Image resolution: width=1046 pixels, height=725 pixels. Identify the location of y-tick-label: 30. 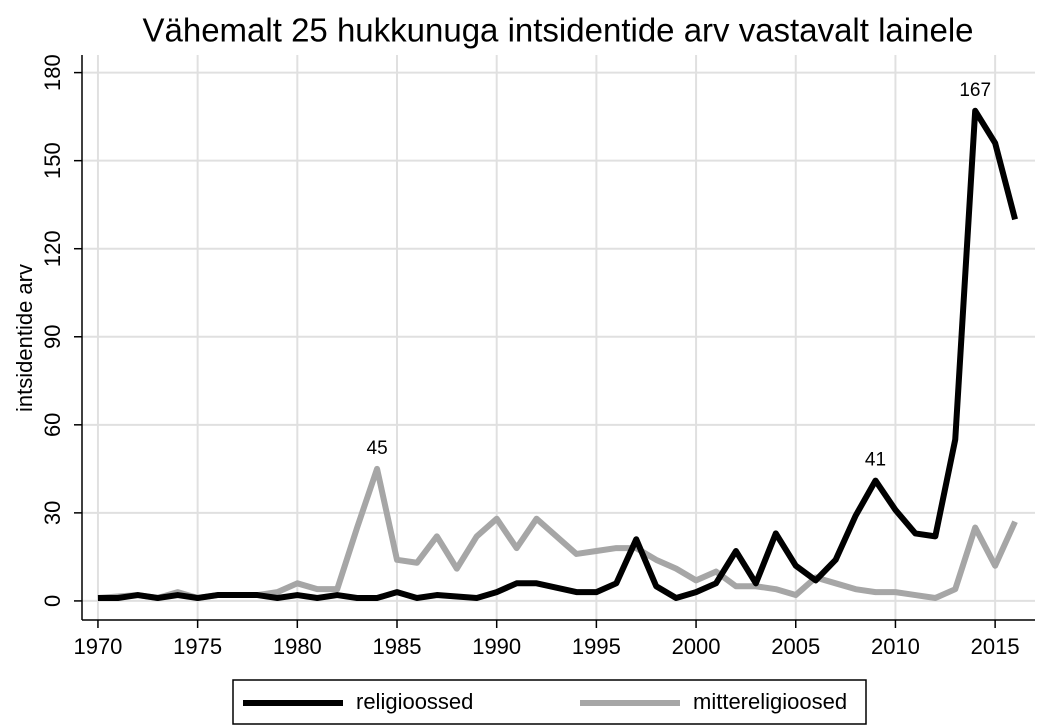
(52, 513).